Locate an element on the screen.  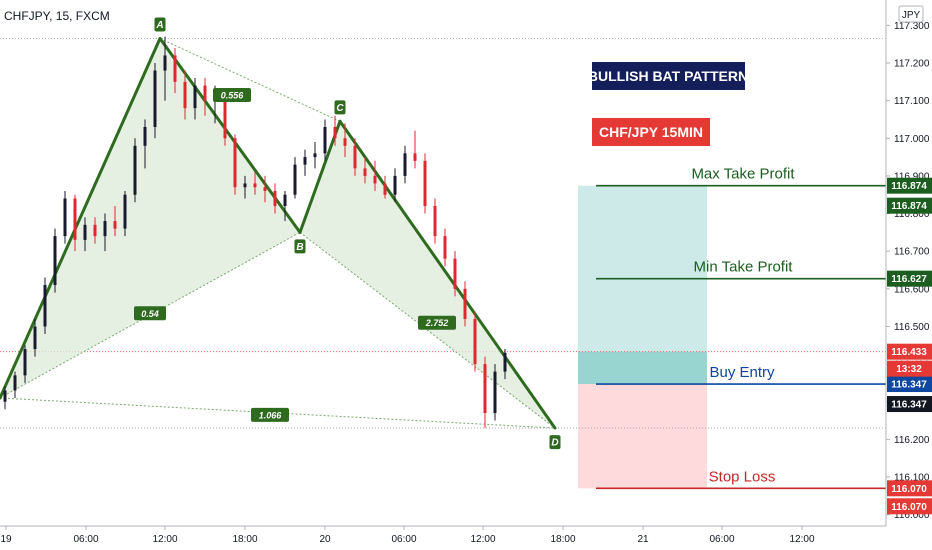
countdown-tag-bg is located at coordinates (909, 368).